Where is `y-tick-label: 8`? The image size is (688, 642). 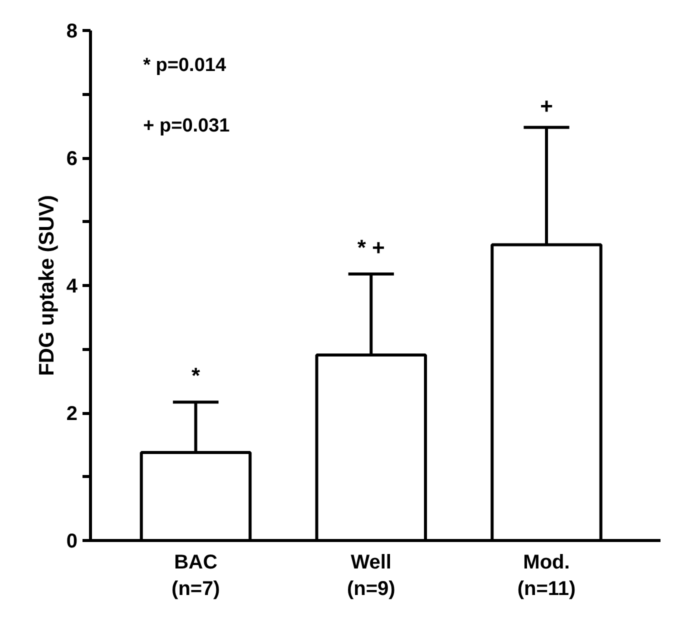 y-tick-label: 8 is located at coordinates (72, 31).